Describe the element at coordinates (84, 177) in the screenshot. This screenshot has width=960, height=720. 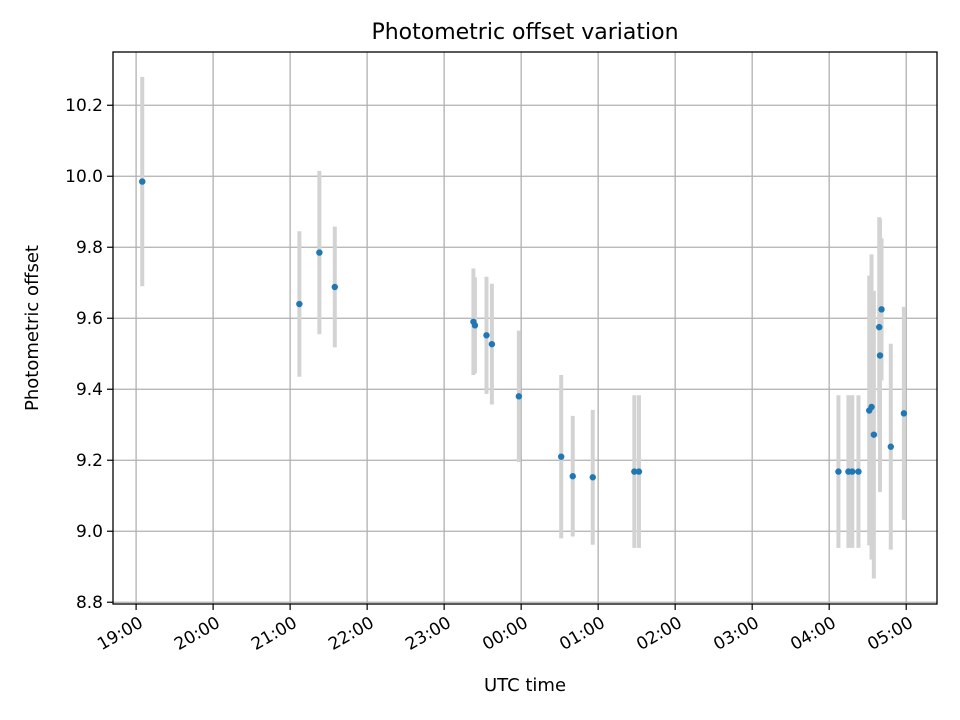
I see `y-tick-label: 10.0` at that location.